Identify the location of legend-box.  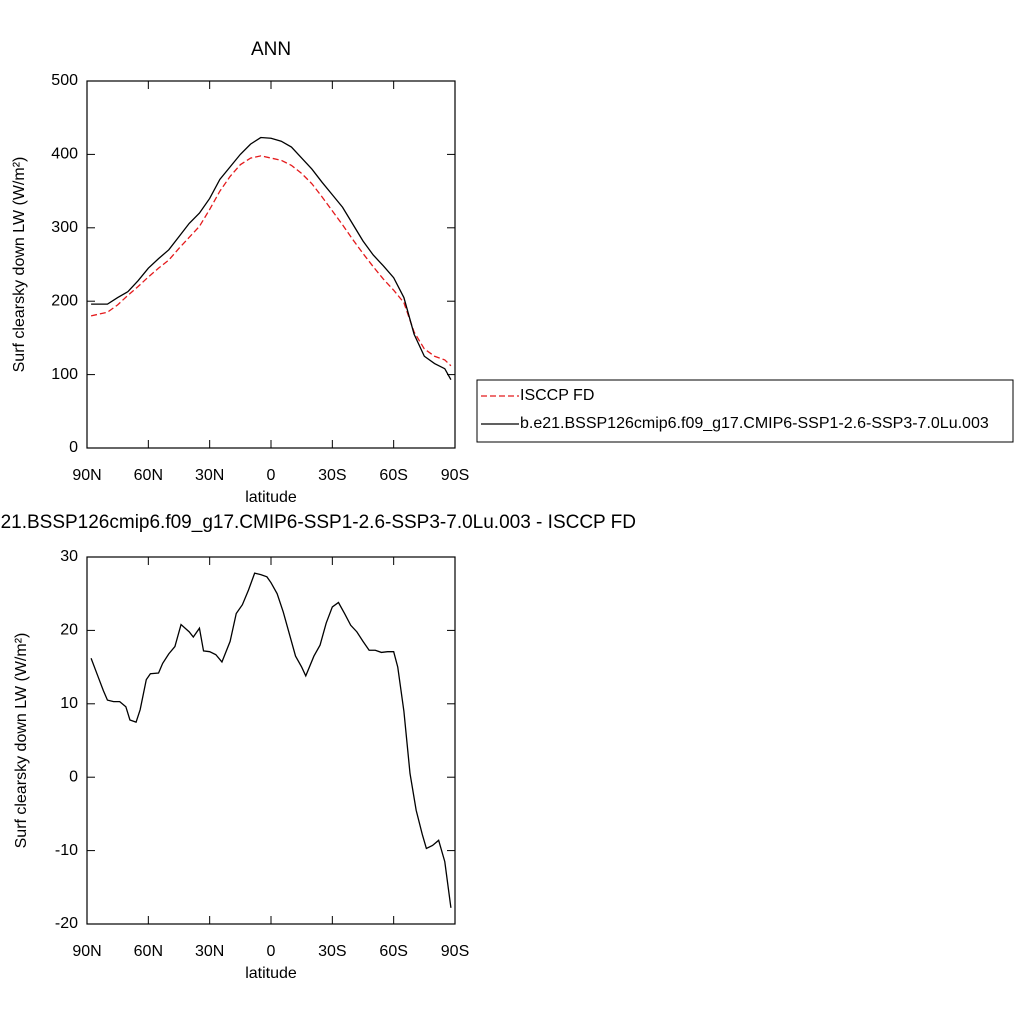
(745, 411).